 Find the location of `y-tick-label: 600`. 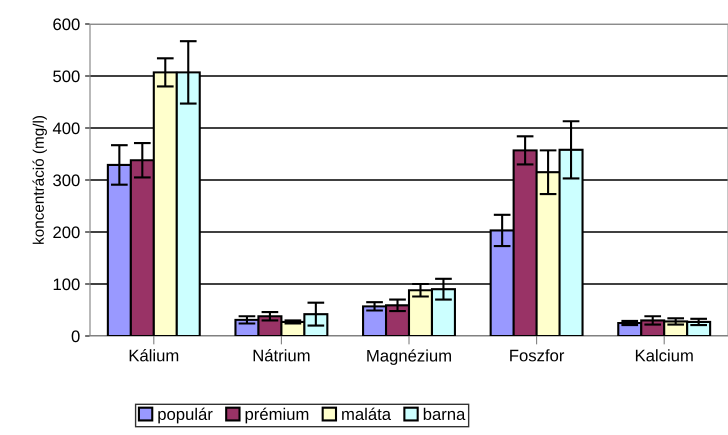

y-tick-label: 600 is located at coordinates (66, 24).